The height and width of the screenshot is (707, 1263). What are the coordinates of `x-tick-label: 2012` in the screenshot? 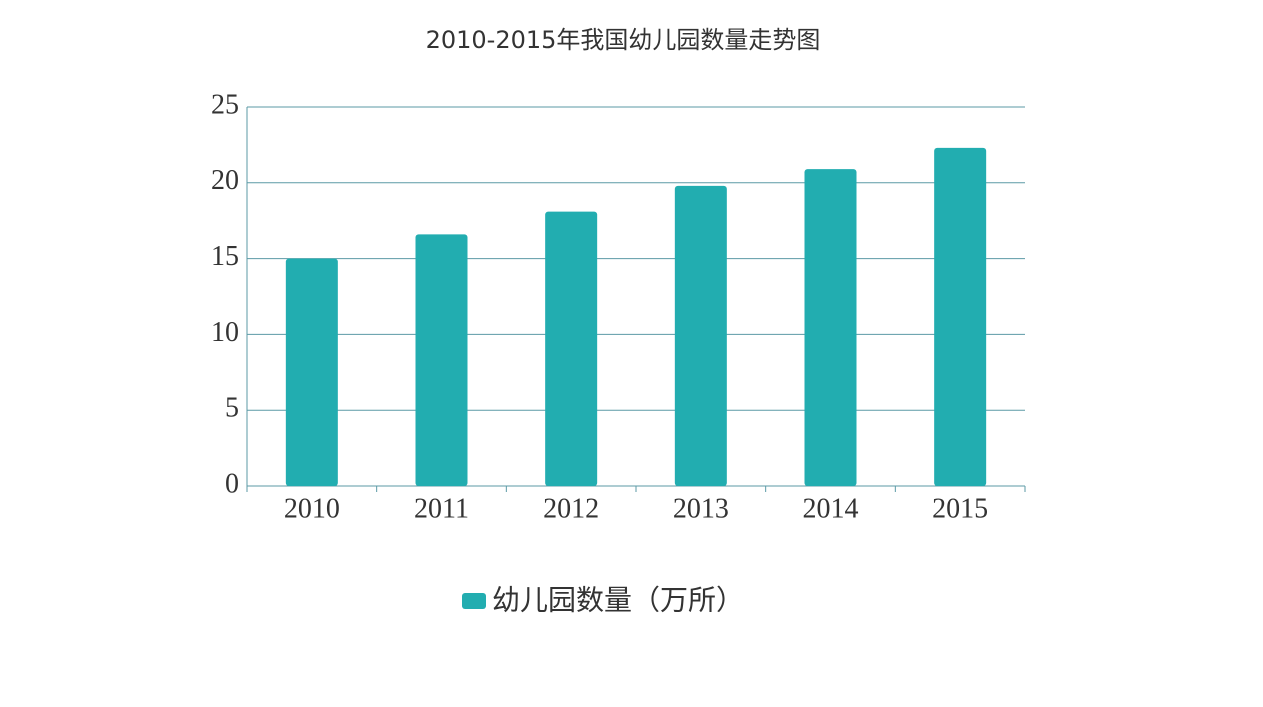 It's located at (571, 508).